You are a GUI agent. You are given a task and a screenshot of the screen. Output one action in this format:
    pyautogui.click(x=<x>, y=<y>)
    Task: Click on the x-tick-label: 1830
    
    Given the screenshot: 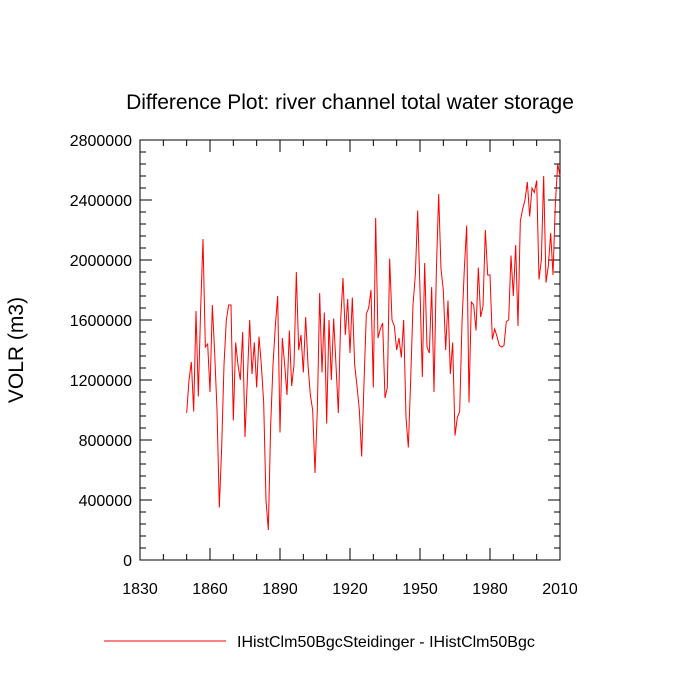 What is the action you would take?
    pyautogui.click(x=140, y=589)
    